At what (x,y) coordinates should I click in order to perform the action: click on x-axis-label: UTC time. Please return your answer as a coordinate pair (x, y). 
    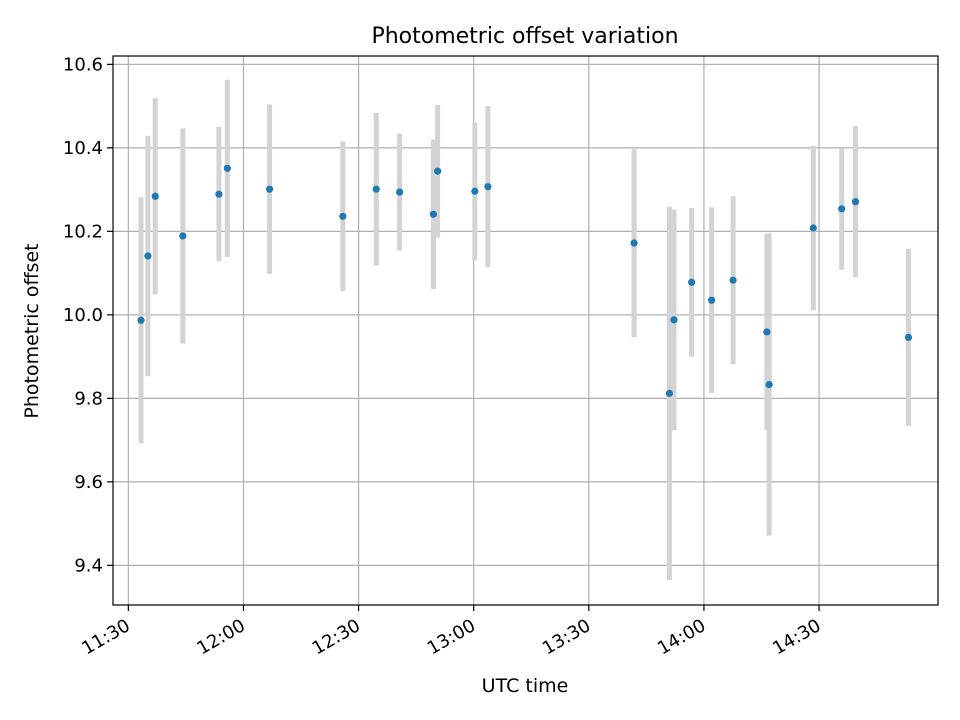
    Looking at the image, I should click on (525, 686).